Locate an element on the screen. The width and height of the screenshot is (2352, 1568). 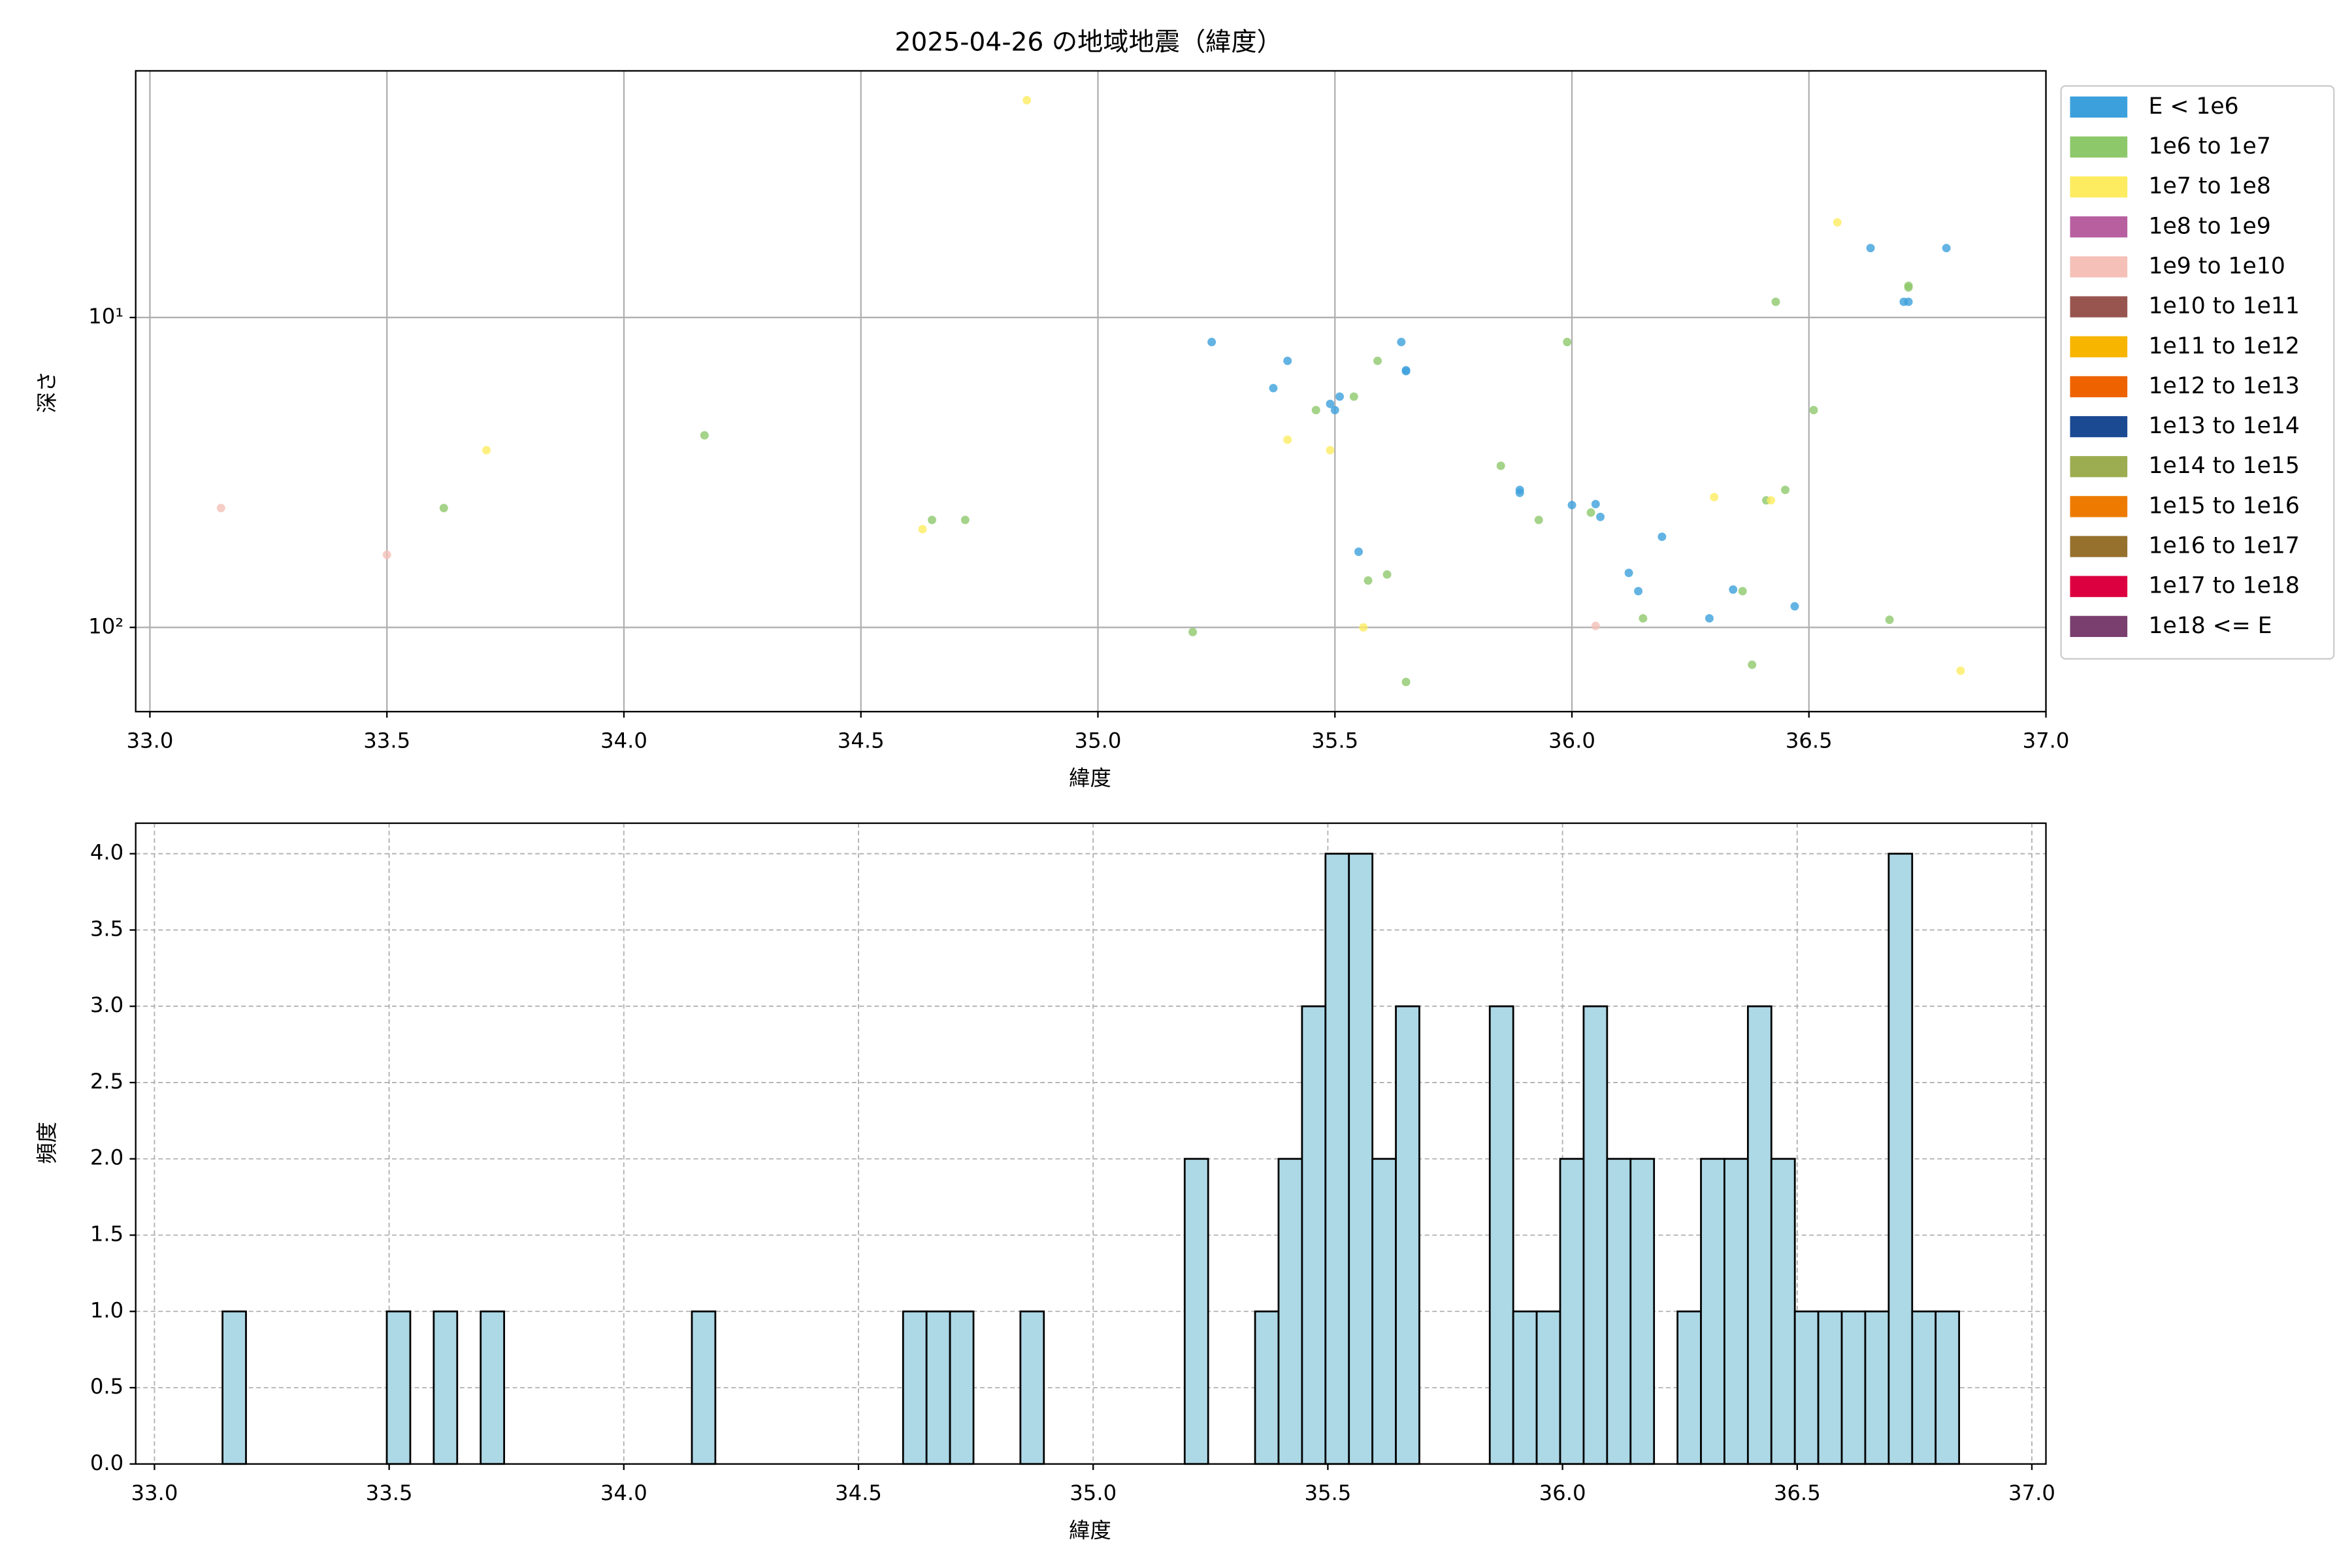
legend-label: 1e14 to 1e15 is located at coordinates (2223, 466).